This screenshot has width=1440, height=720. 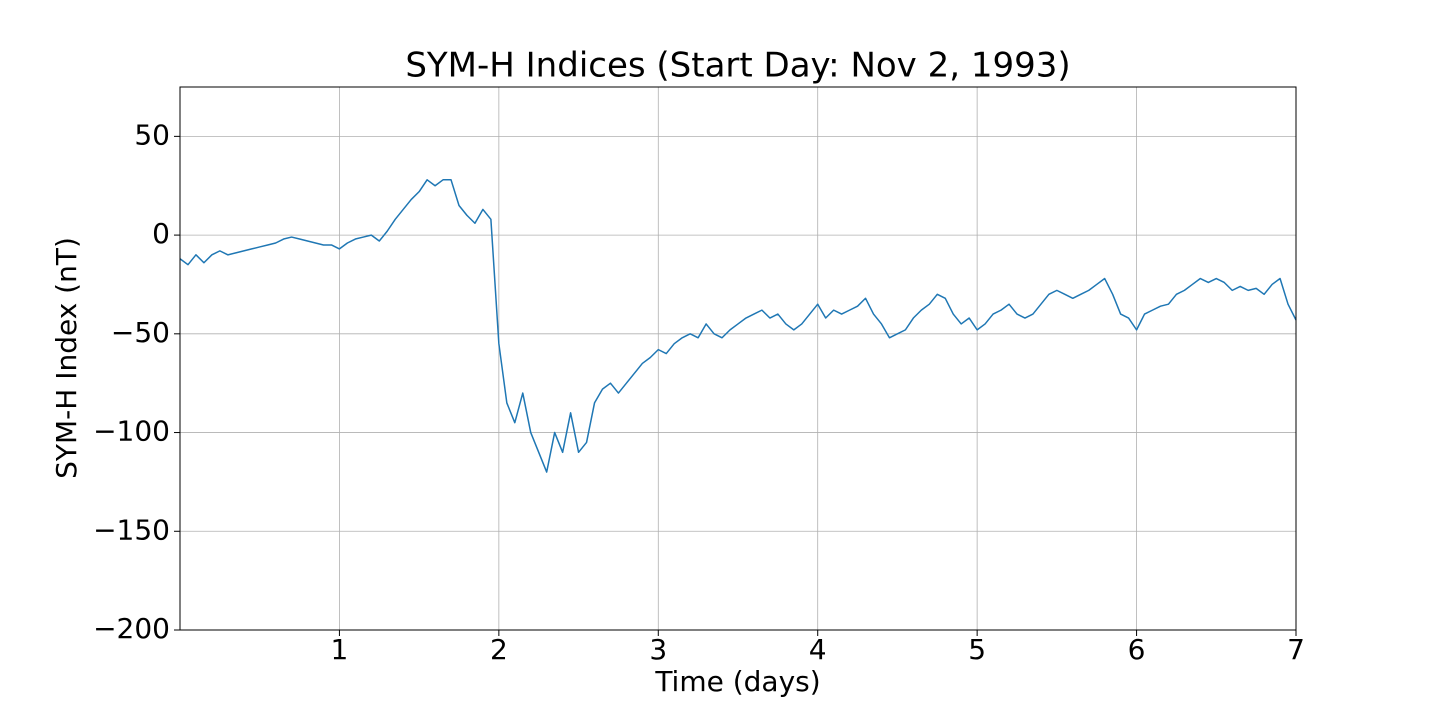 What do you see at coordinates (131, 431) in the screenshot?
I see `y-tick-label: −100` at bounding box center [131, 431].